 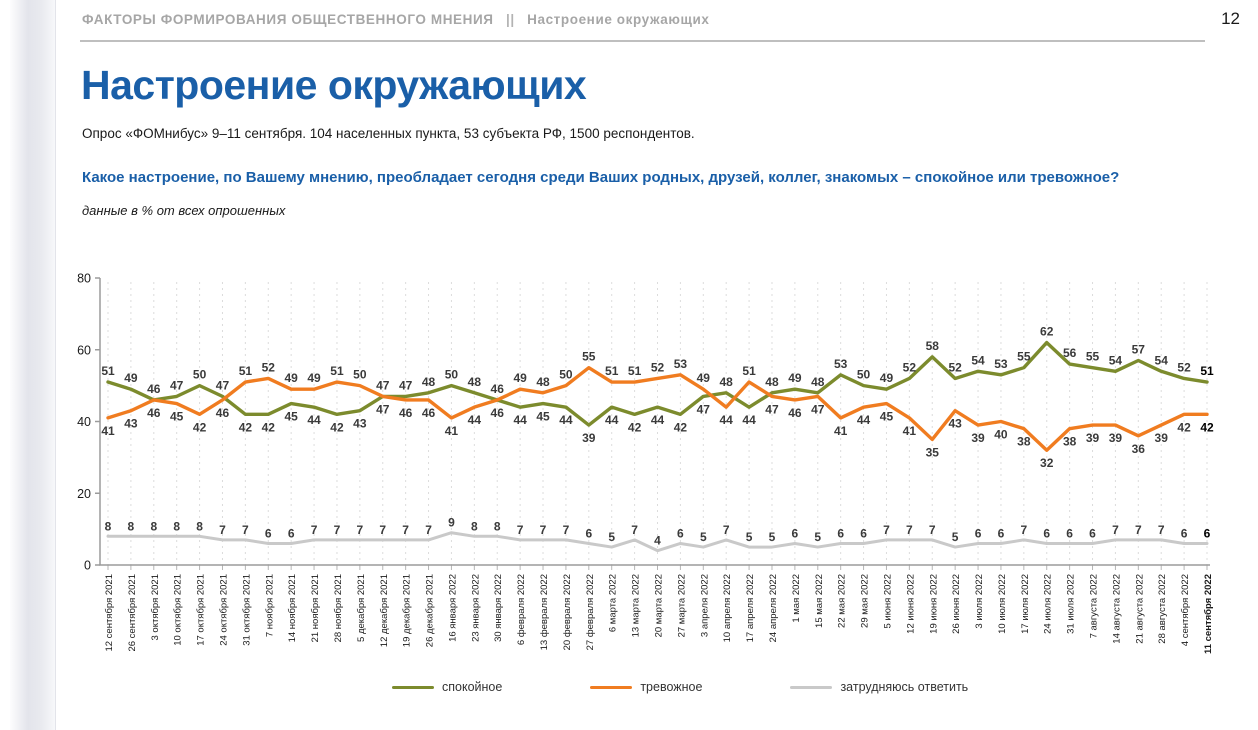 What do you see at coordinates (933, 452) in the screenshot?
I see `value-label: 35` at bounding box center [933, 452].